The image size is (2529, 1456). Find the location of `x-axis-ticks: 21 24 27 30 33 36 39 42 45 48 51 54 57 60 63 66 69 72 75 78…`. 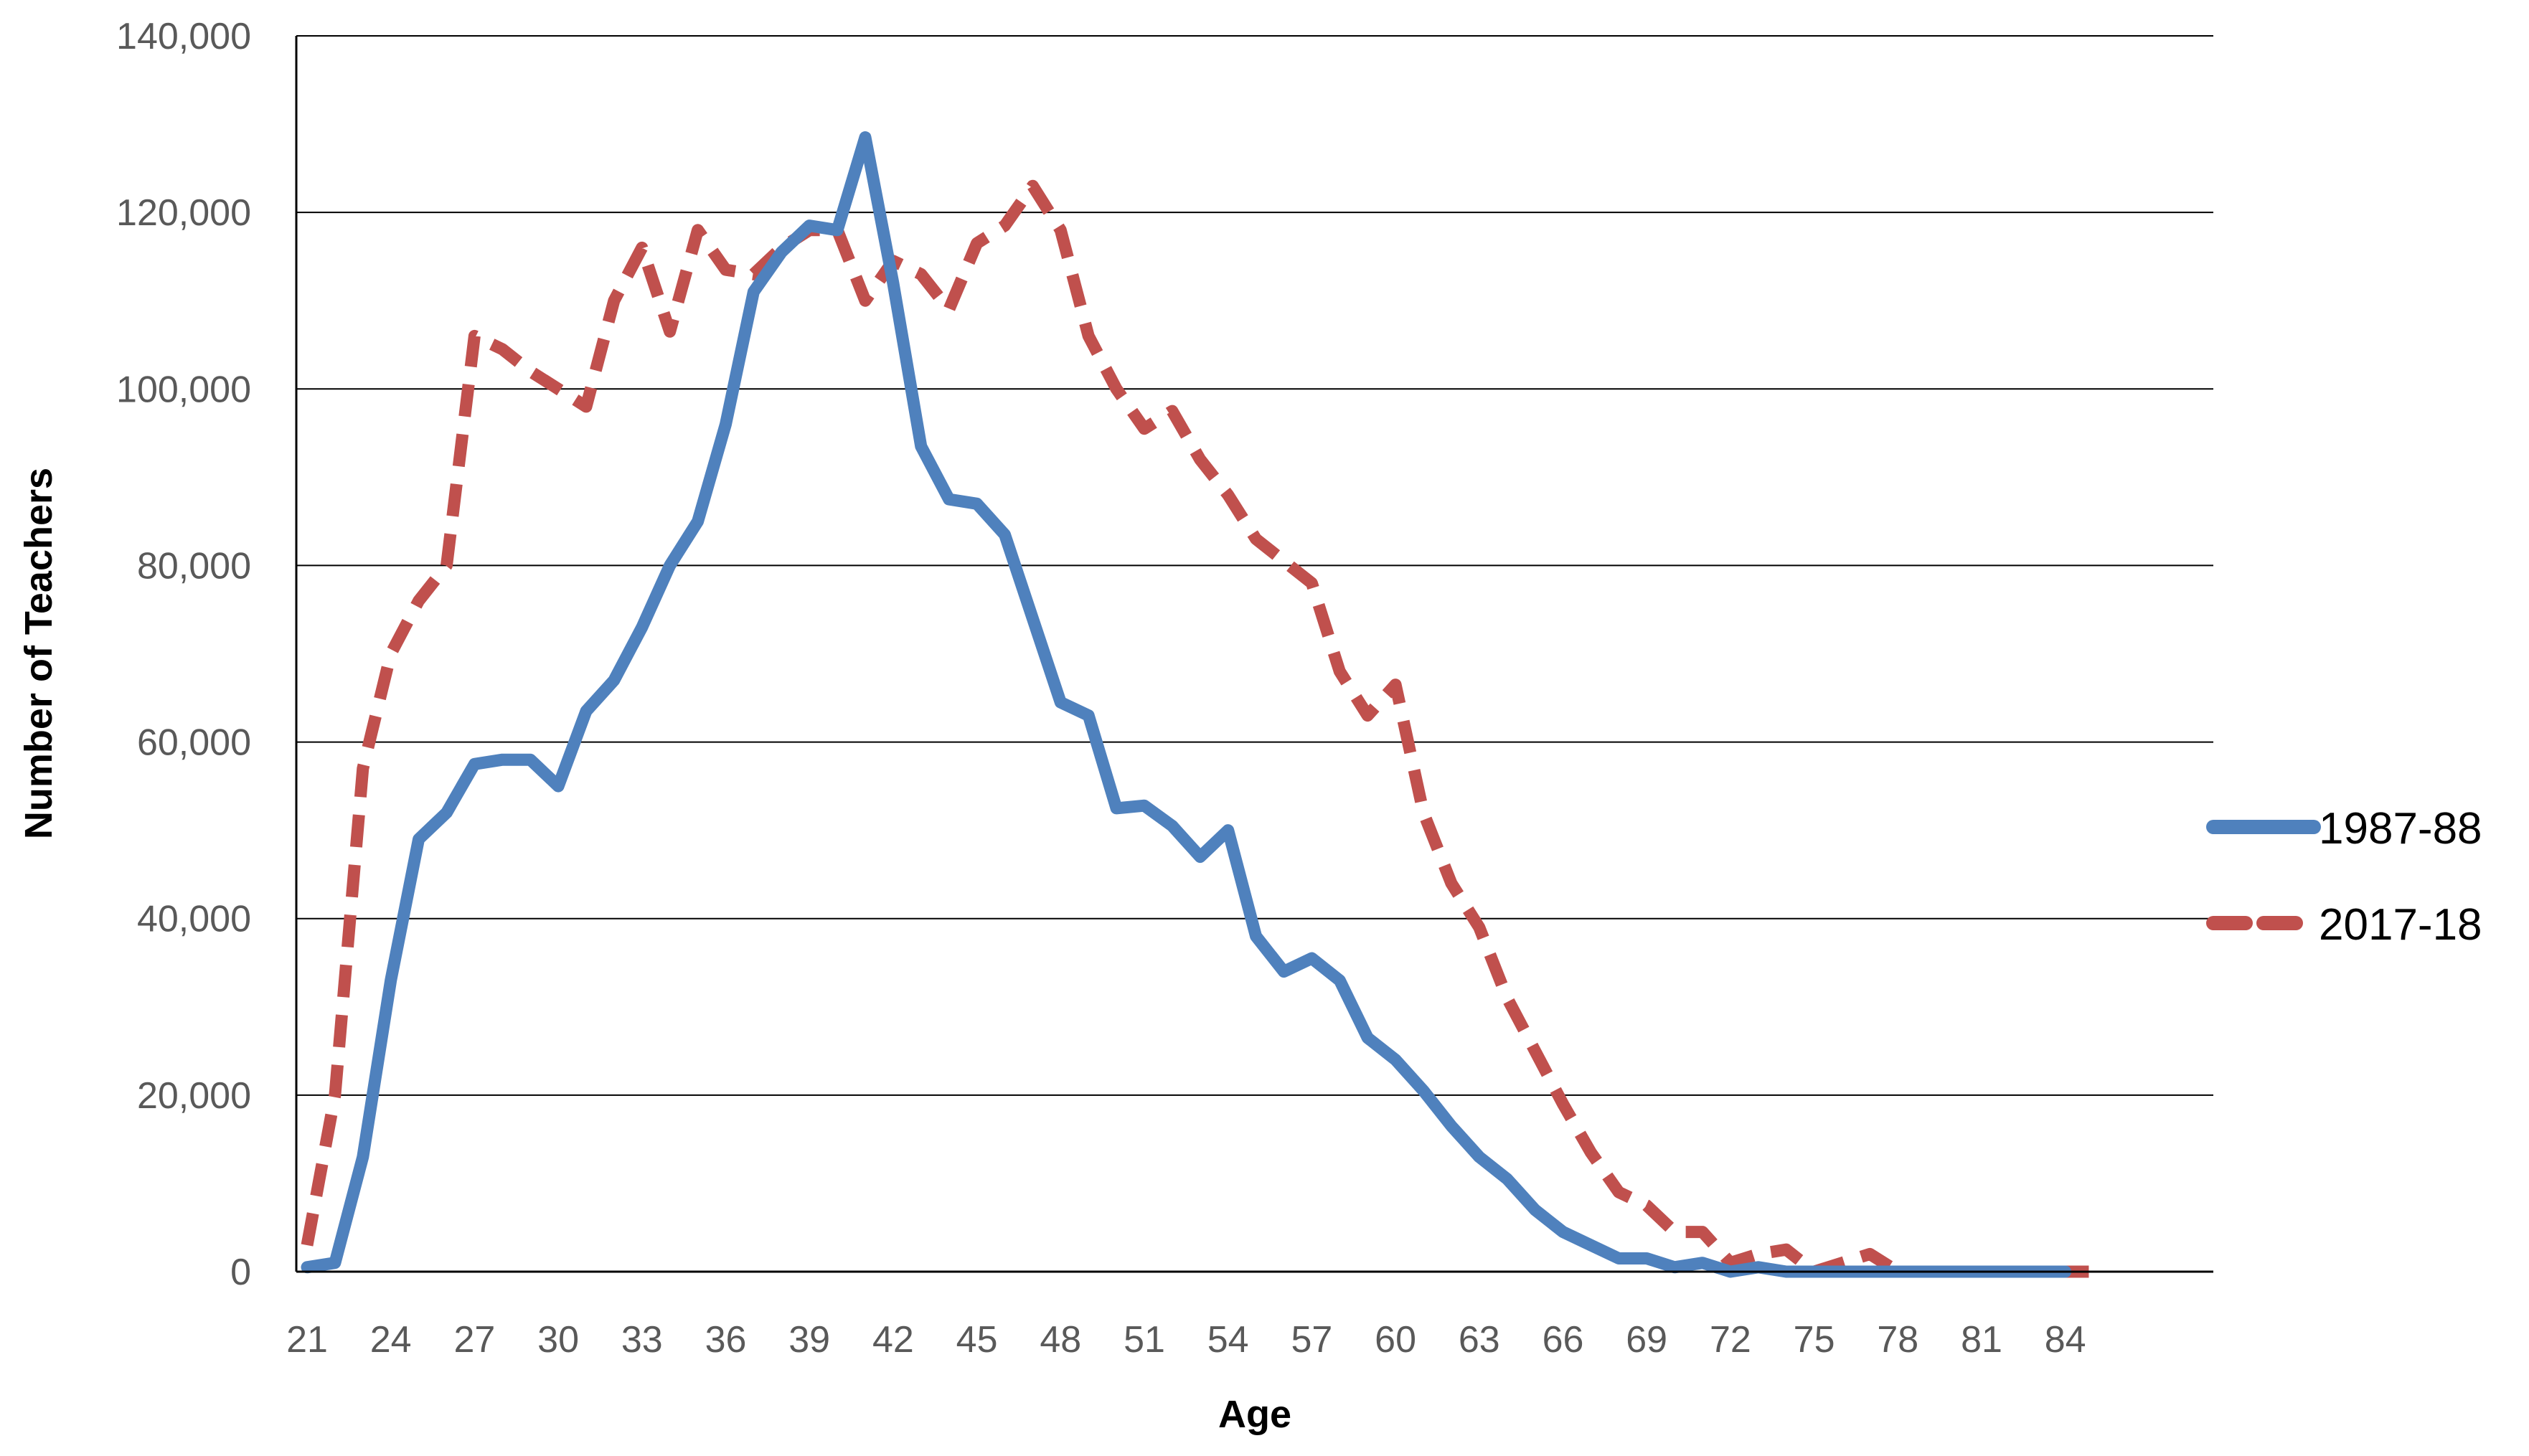

x-axis-ticks: 21 24 27 30 33 36 39 42 45 48 51 54 57 60 63 66 69 72 75 78… is located at coordinates (1186, 1340).